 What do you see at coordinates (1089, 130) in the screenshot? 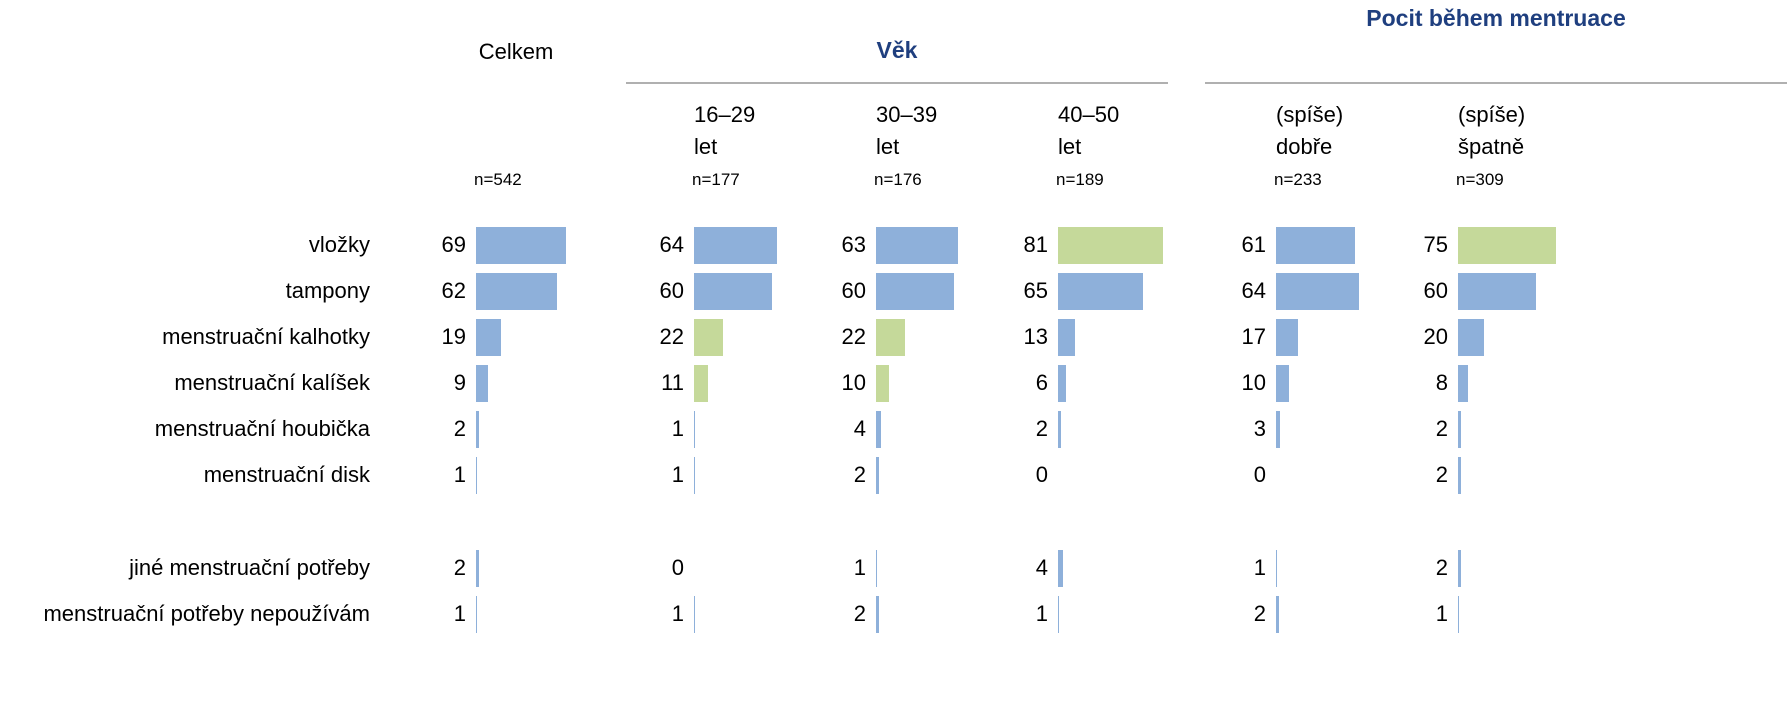
I see `column-label: 40–50 let` at bounding box center [1089, 130].